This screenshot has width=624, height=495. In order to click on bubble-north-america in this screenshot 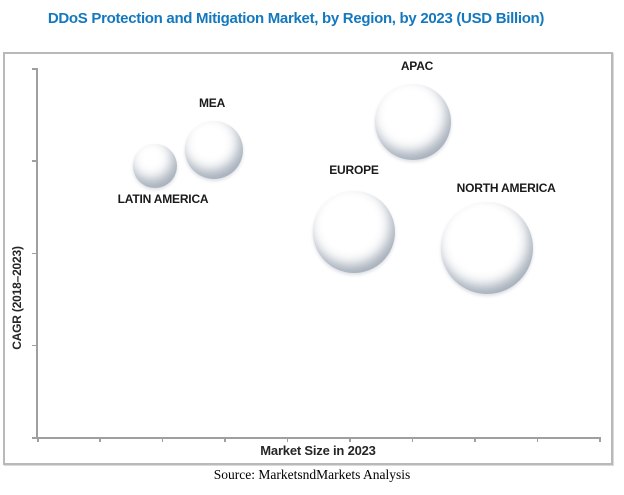, I will do `click(487, 248)`.